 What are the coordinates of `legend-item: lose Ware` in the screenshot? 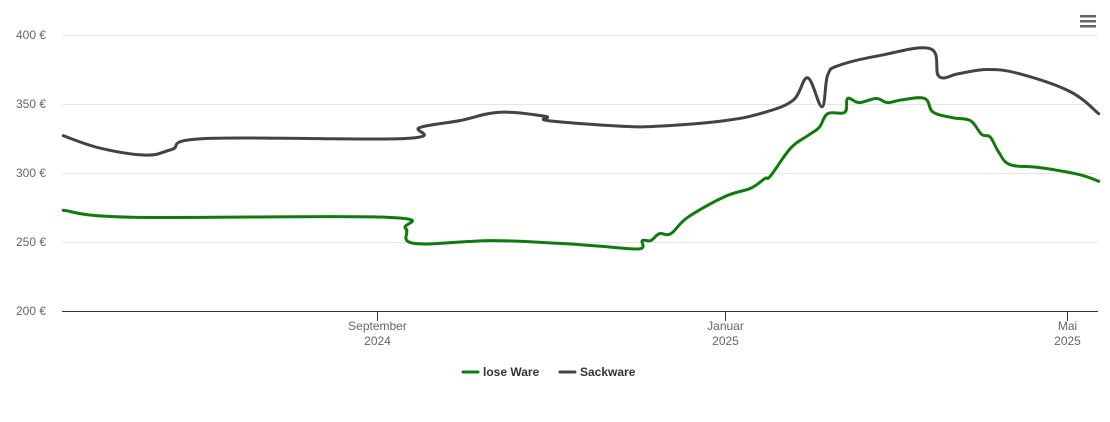 It's located at (500, 372).